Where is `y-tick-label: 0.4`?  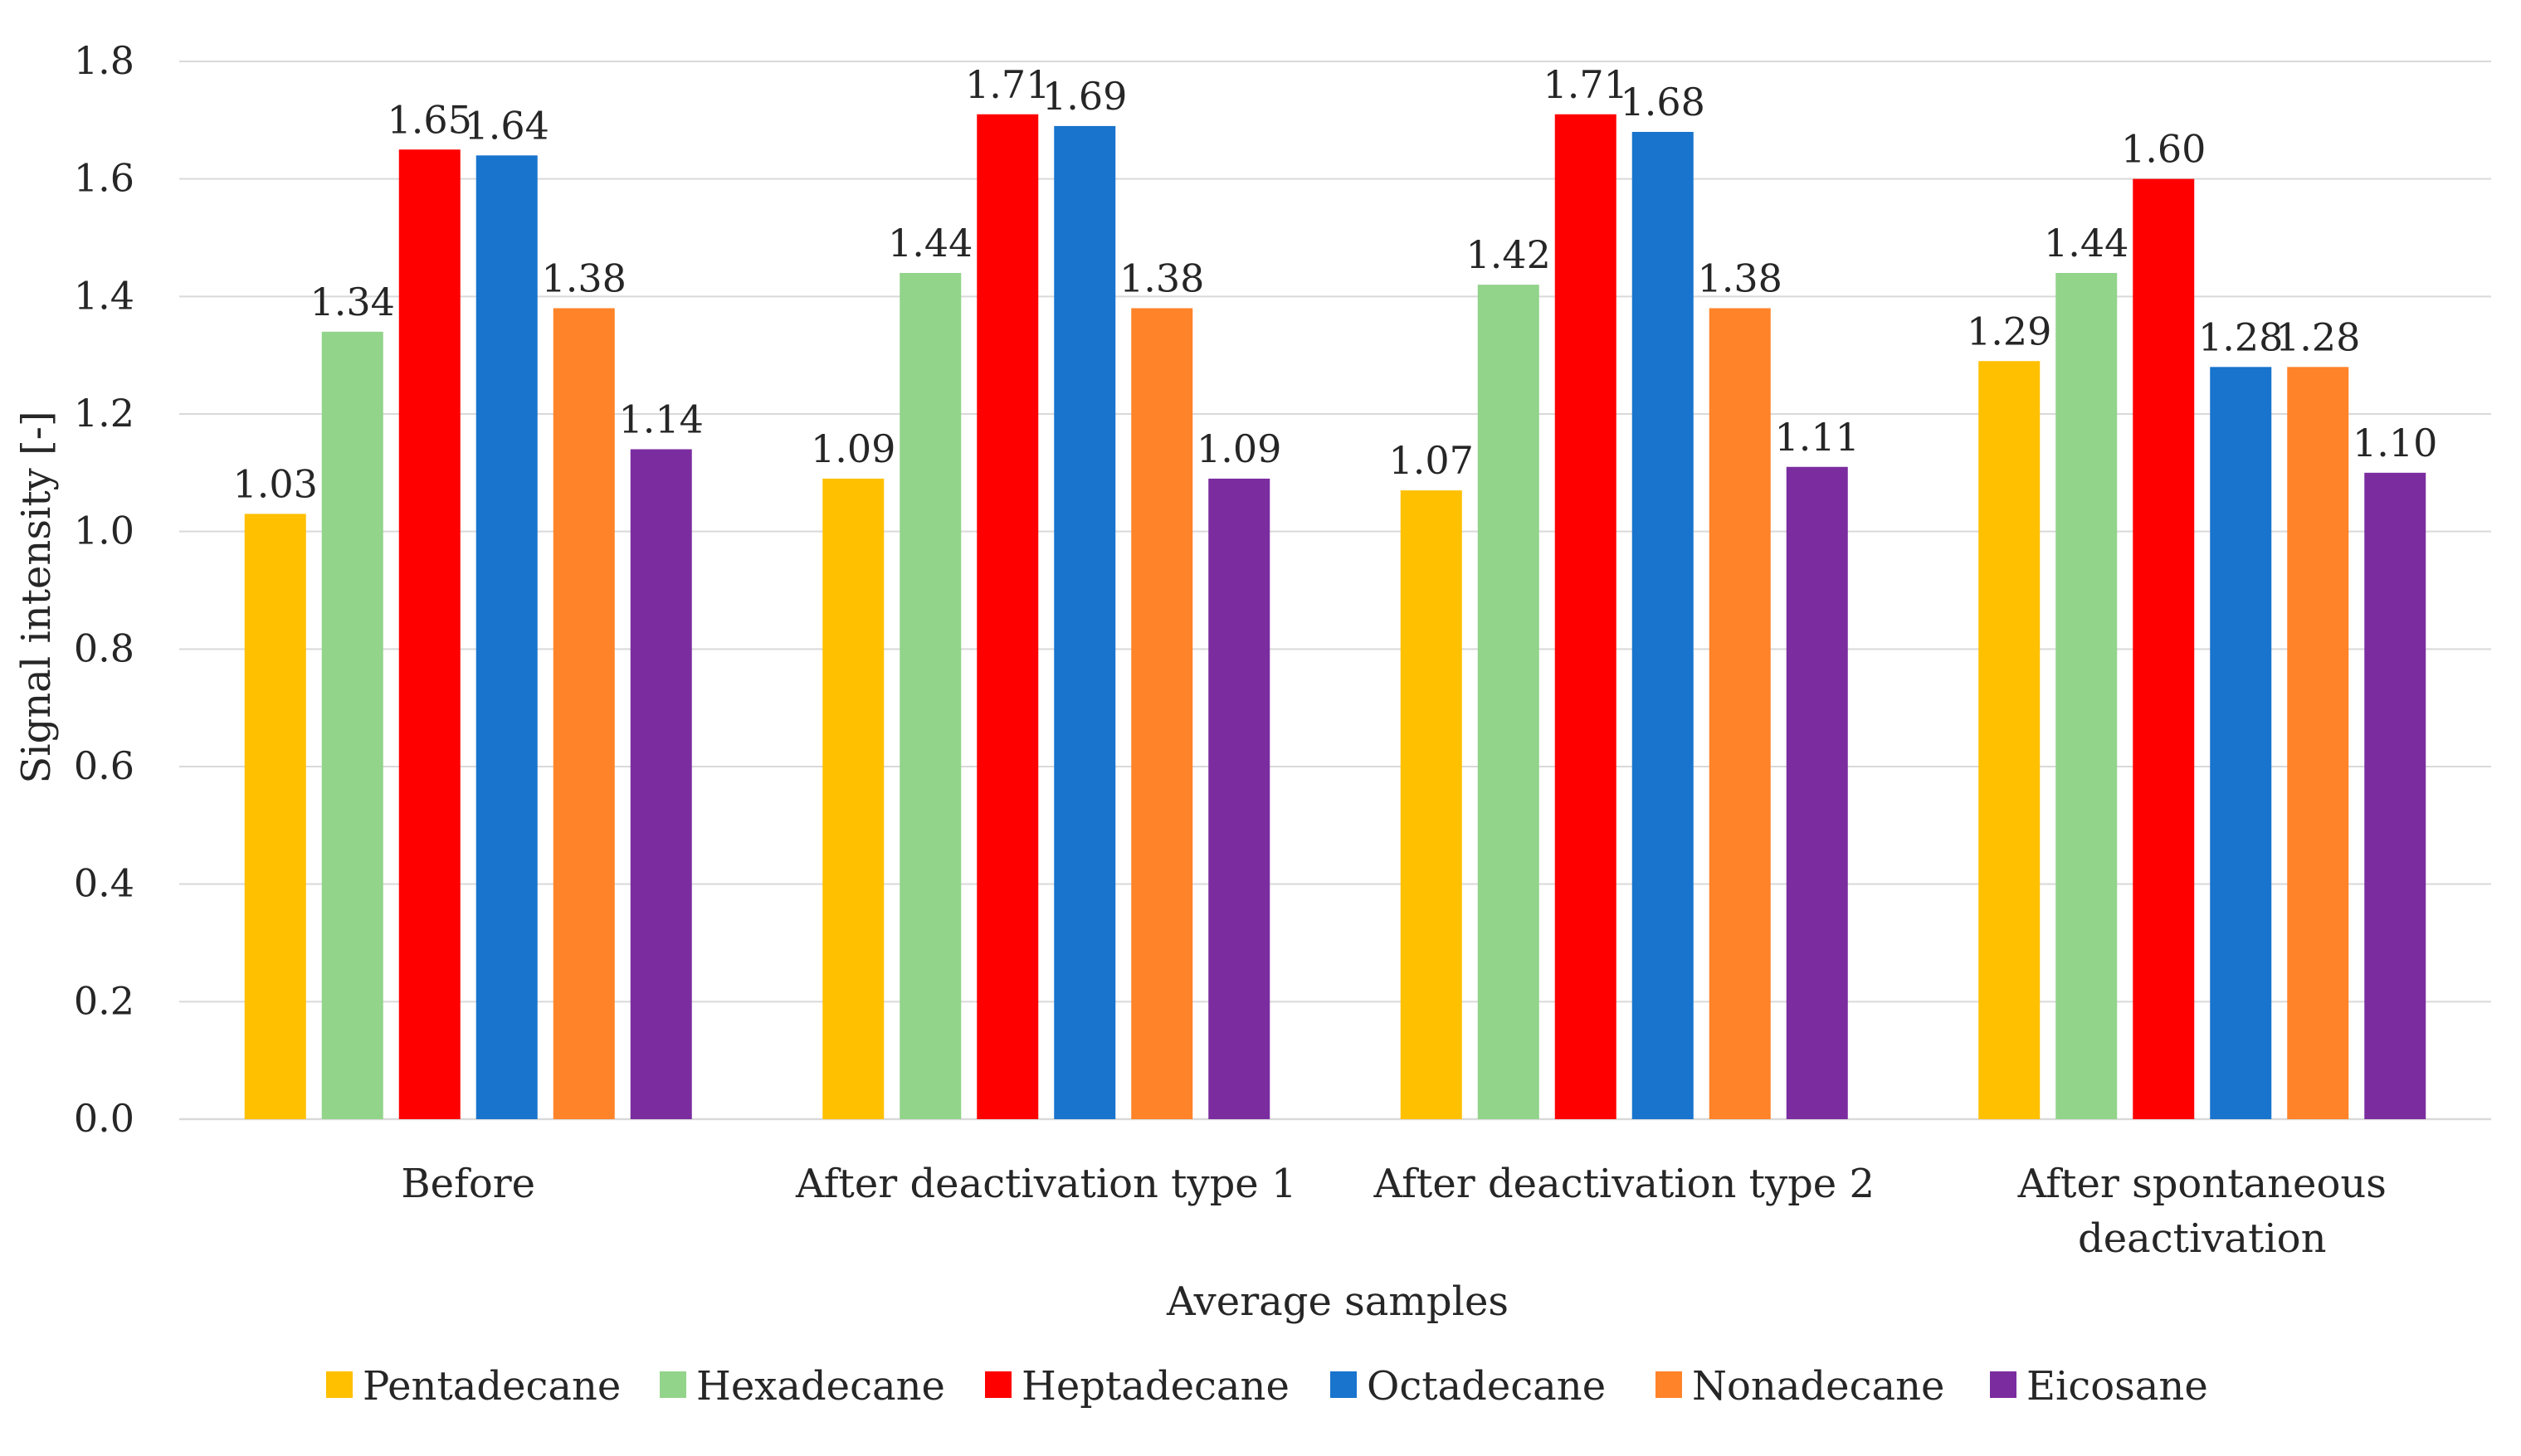 y-tick-label: 0.4 is located at coordinates (104, 883).